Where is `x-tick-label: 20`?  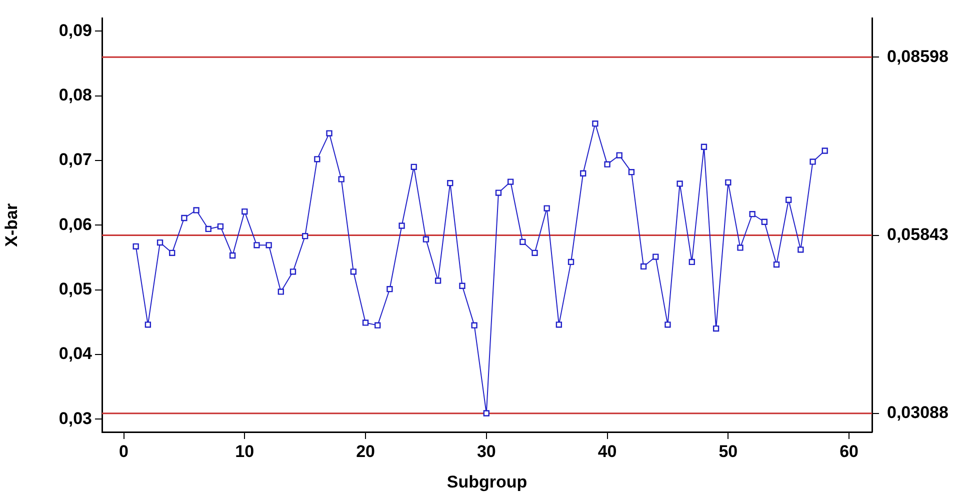
x-tick-label: 20 is located at coordinates (365, 451).